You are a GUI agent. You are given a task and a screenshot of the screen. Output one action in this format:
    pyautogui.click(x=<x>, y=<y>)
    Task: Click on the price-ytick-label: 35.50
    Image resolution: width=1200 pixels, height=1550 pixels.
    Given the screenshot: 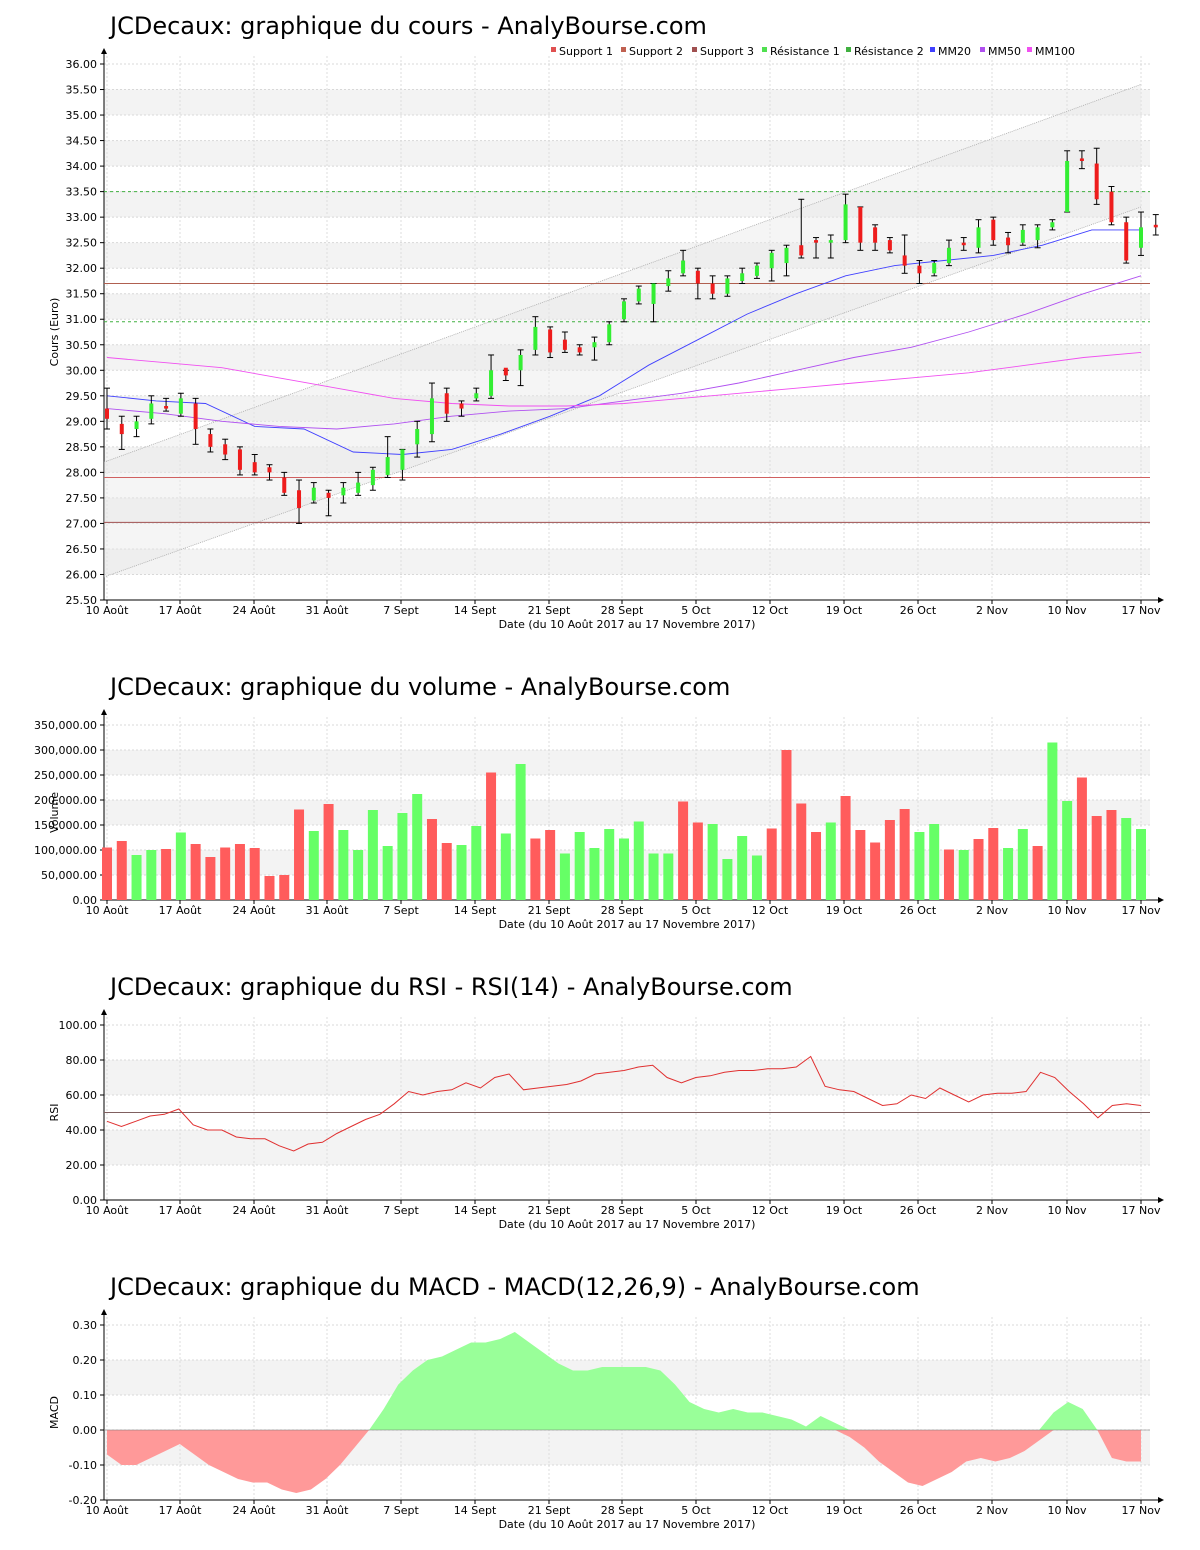 What is the action you would take?
    pyautogui.click(x=82, y=90)
    